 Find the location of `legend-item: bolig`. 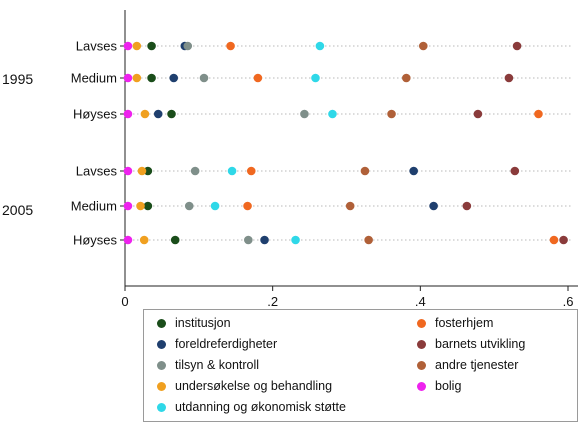

legend-item: bolig is located at coordinates (439, 386).